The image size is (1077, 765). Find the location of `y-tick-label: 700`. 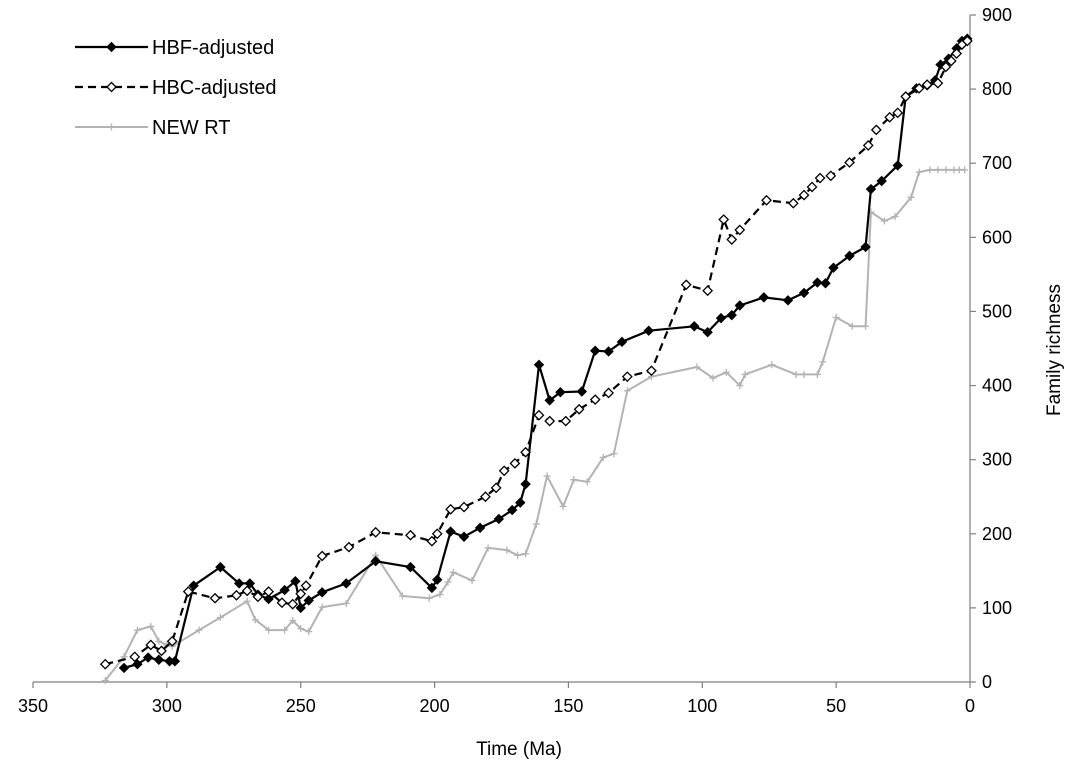

y-tick-label: 700 is located at coordinates (997, 163).